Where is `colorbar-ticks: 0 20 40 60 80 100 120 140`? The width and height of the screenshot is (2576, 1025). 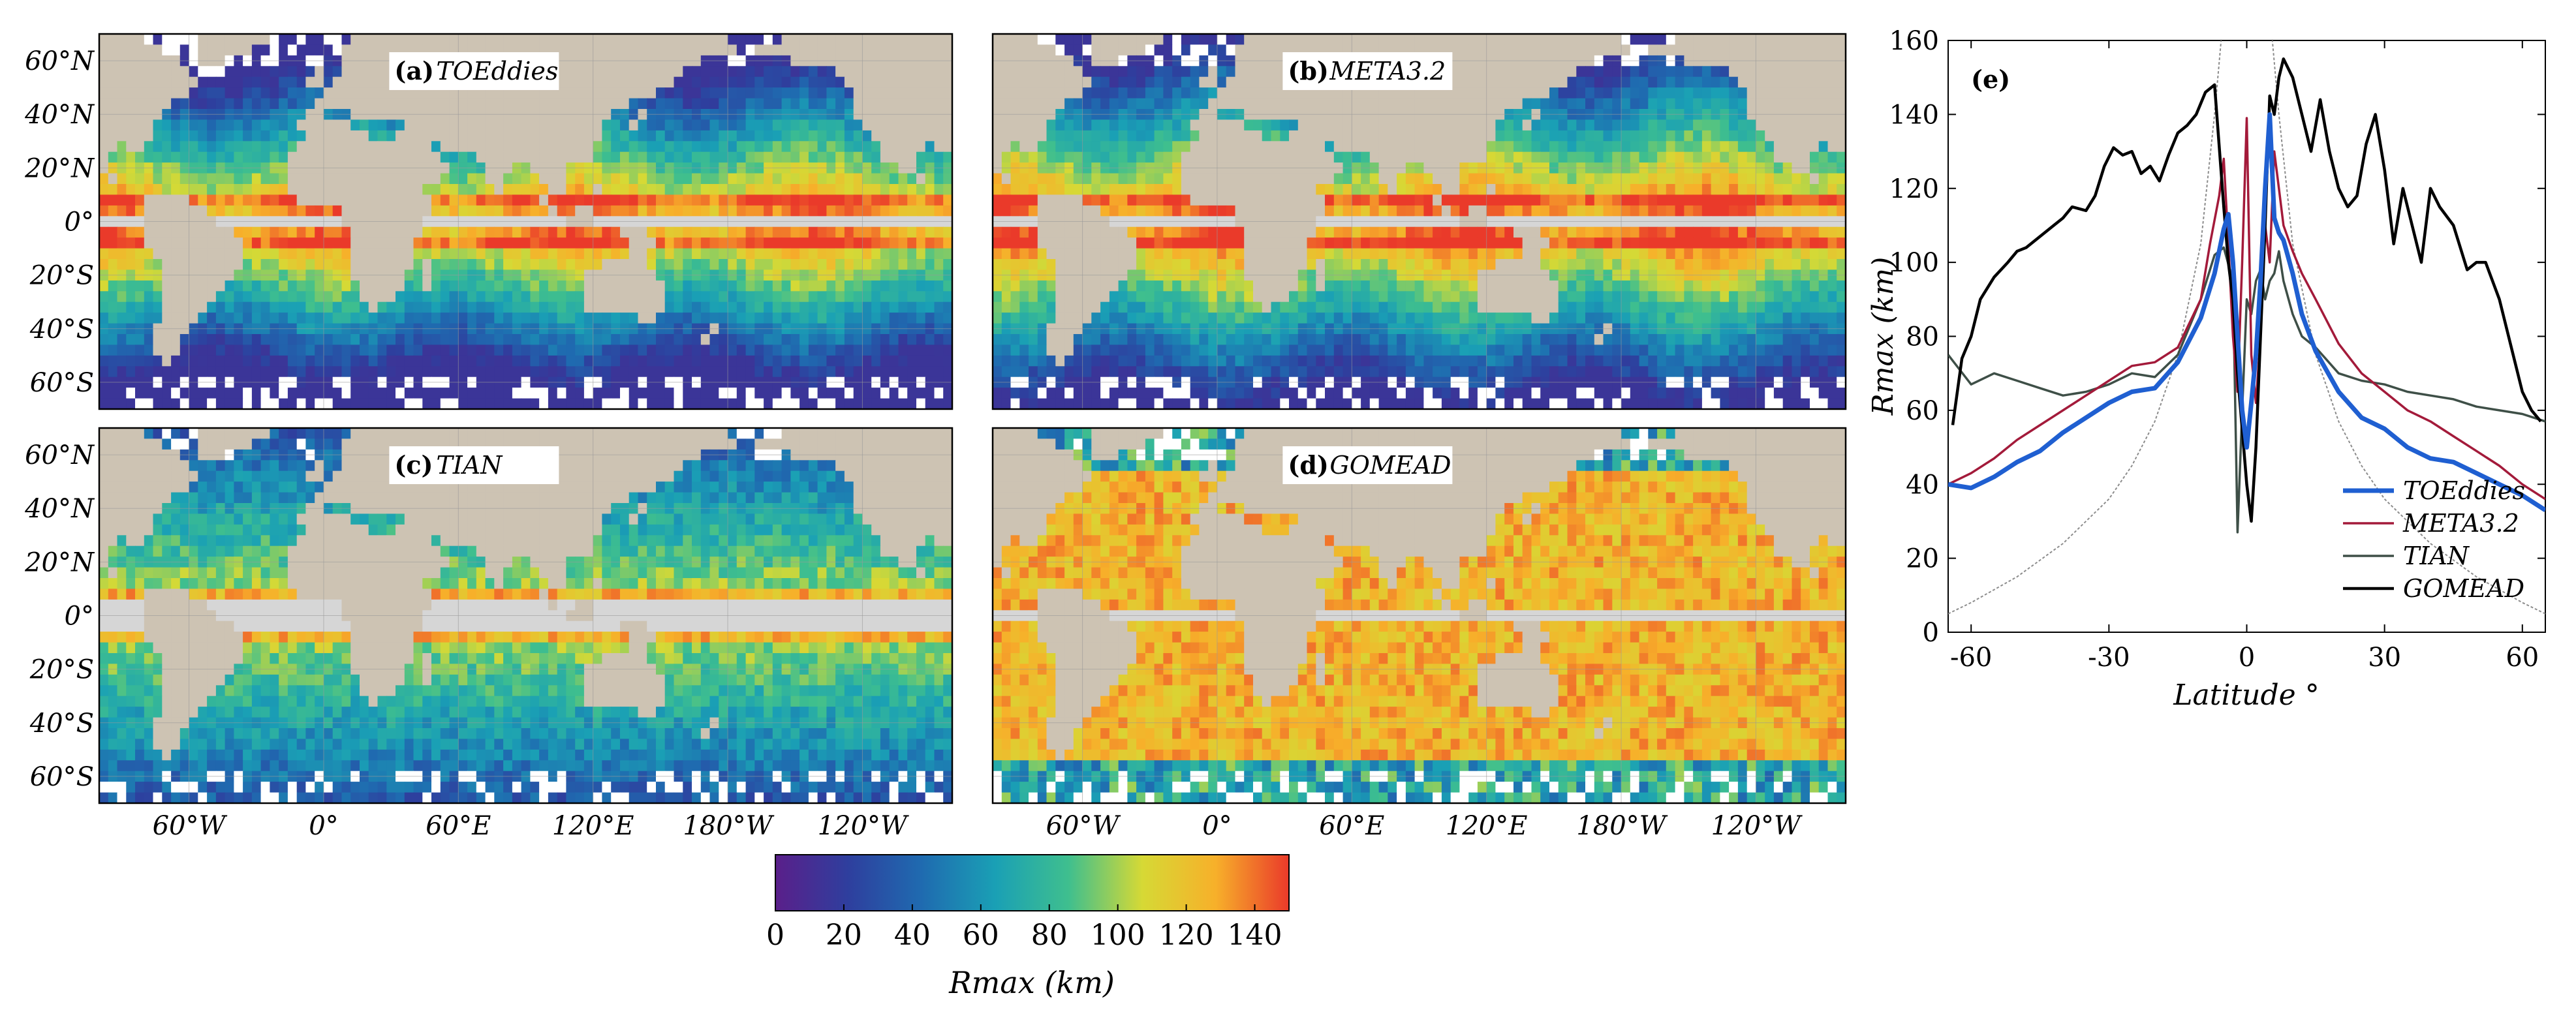 colorbar-ticks: 0 20 40 60 80 100 120 140 is located at coordinates (1024, 928).